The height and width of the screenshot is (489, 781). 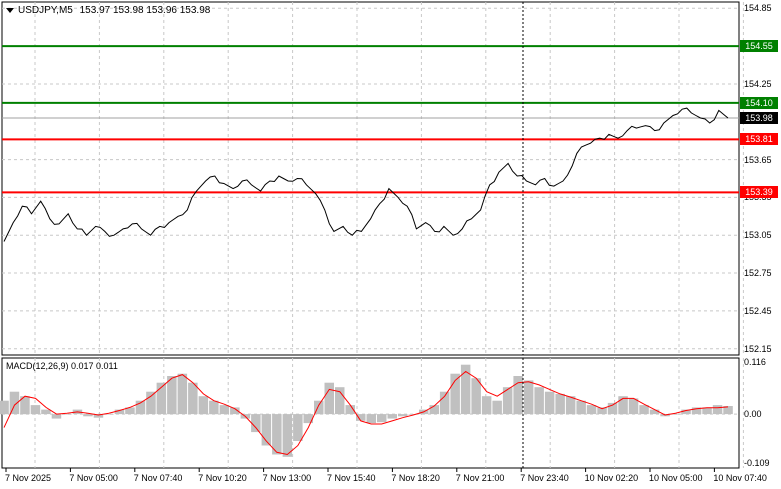 I want to click on time-tick-label: 7 Nov 07:40, so click(x=158, y=478).